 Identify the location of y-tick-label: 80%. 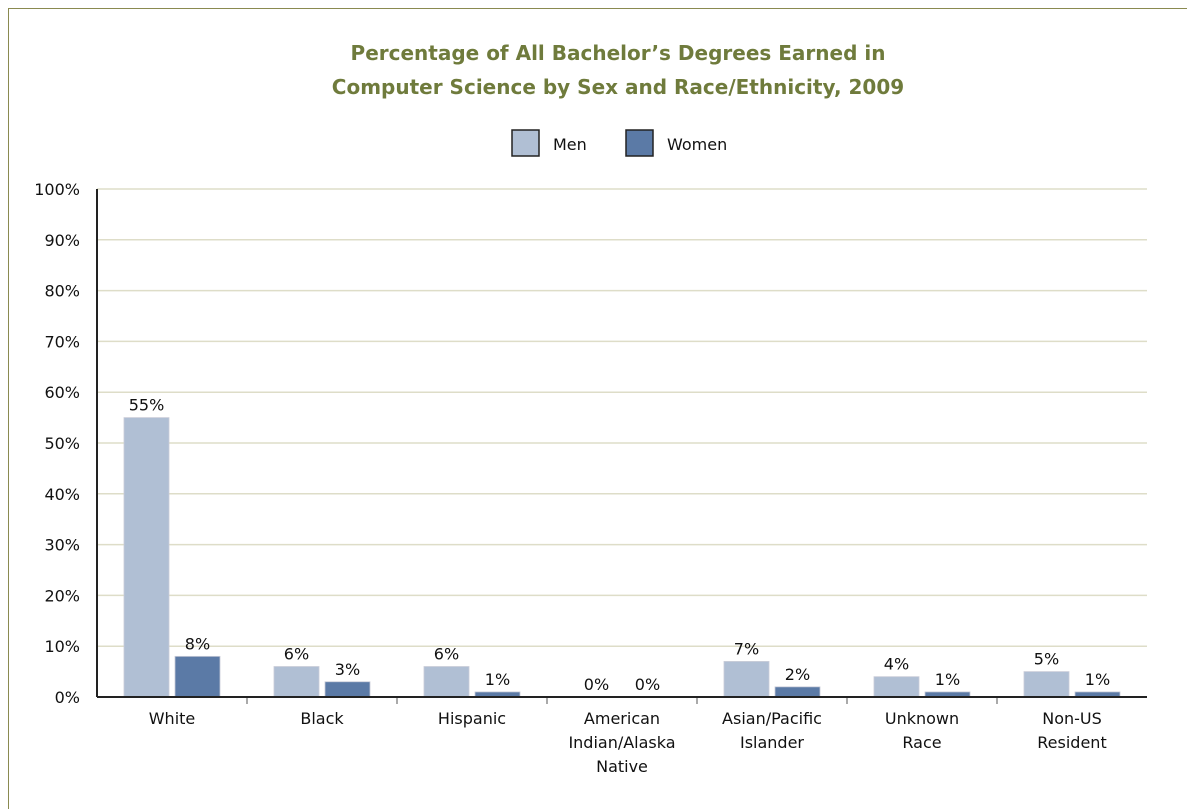
(62, 291).